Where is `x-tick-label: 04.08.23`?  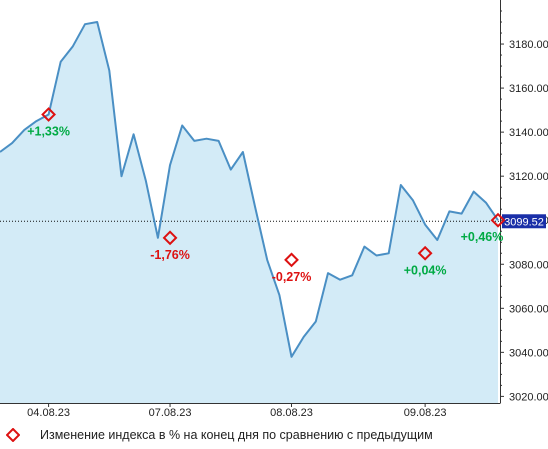
x-tick-label: 04.08.23 is located at coordinates (48, 413).